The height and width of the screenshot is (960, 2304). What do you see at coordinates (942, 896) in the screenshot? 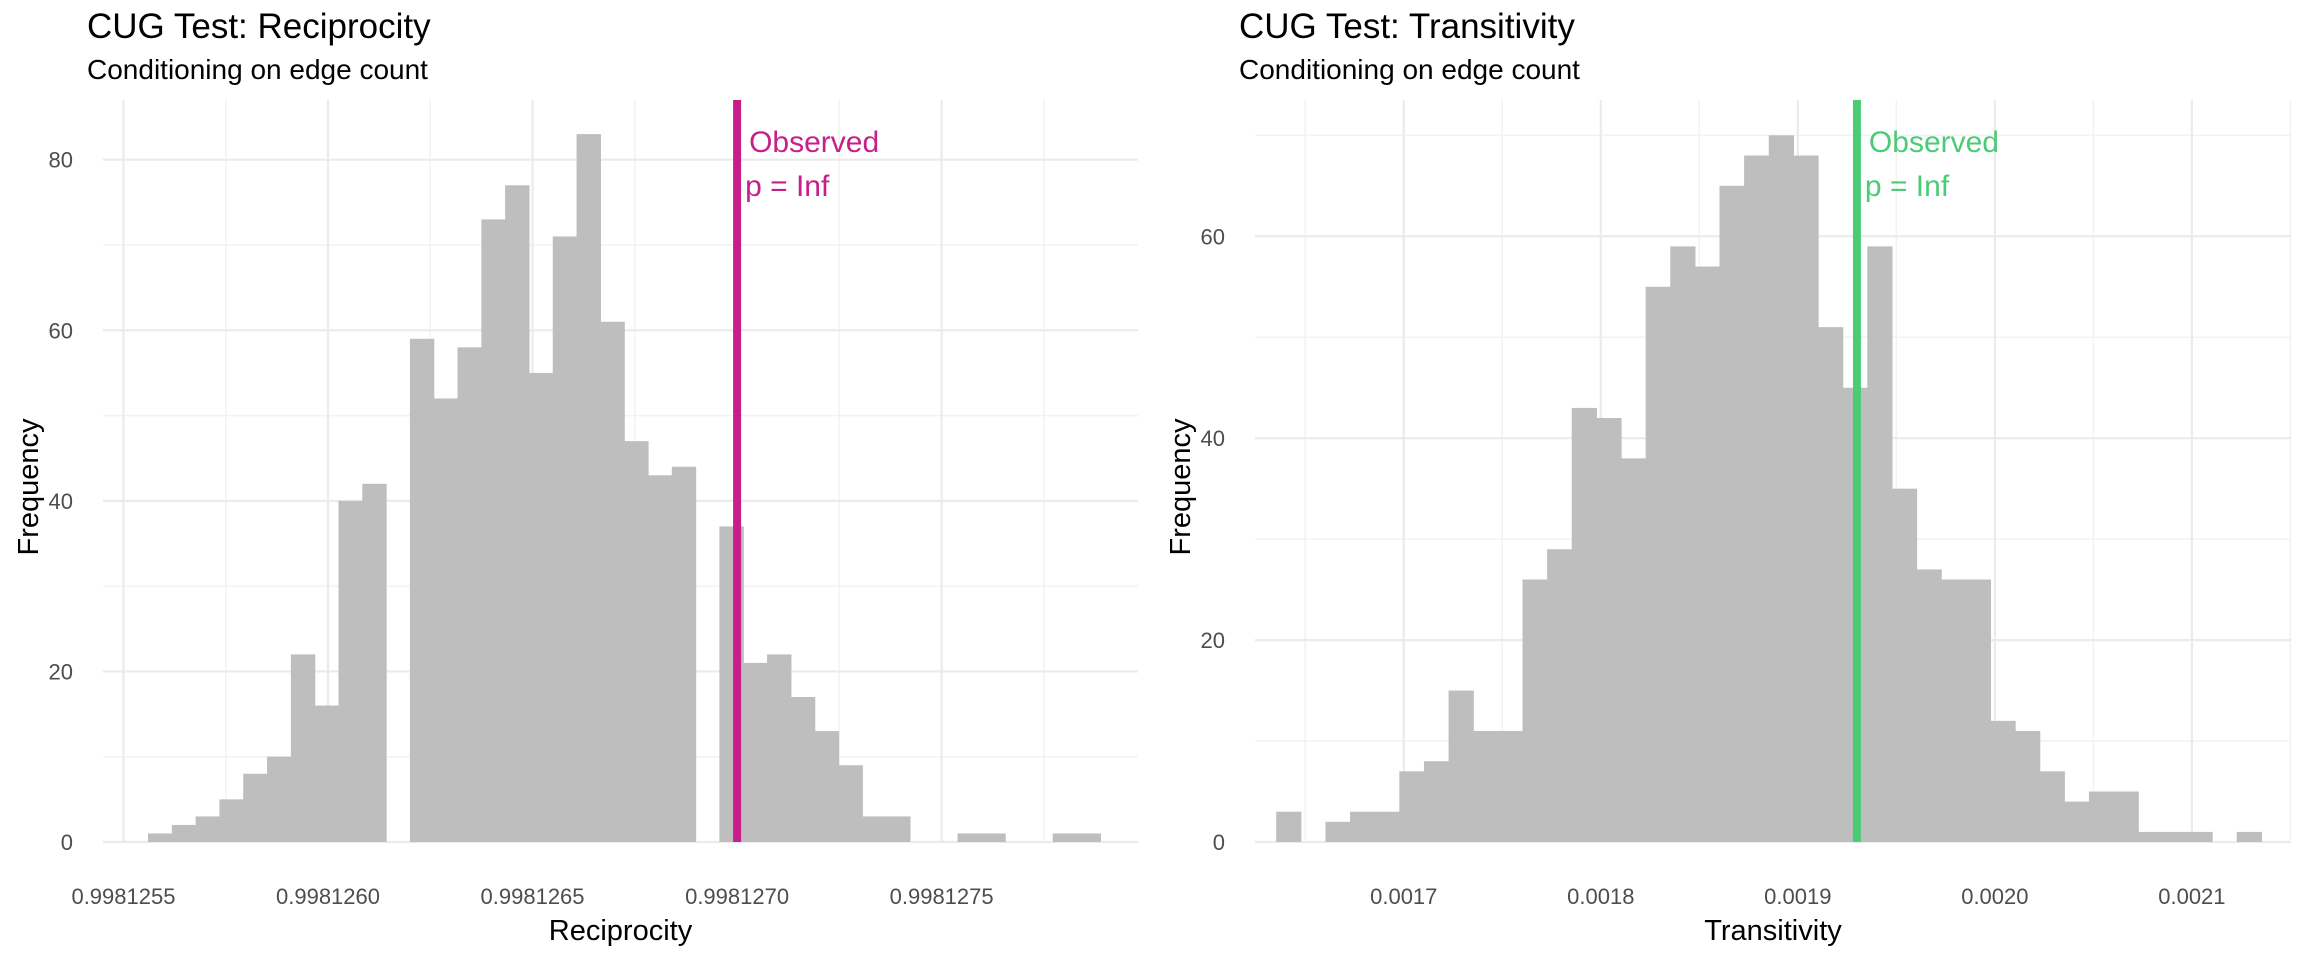
I see `x-tick-label: 0.9981275` at bounding box center [942, 896].